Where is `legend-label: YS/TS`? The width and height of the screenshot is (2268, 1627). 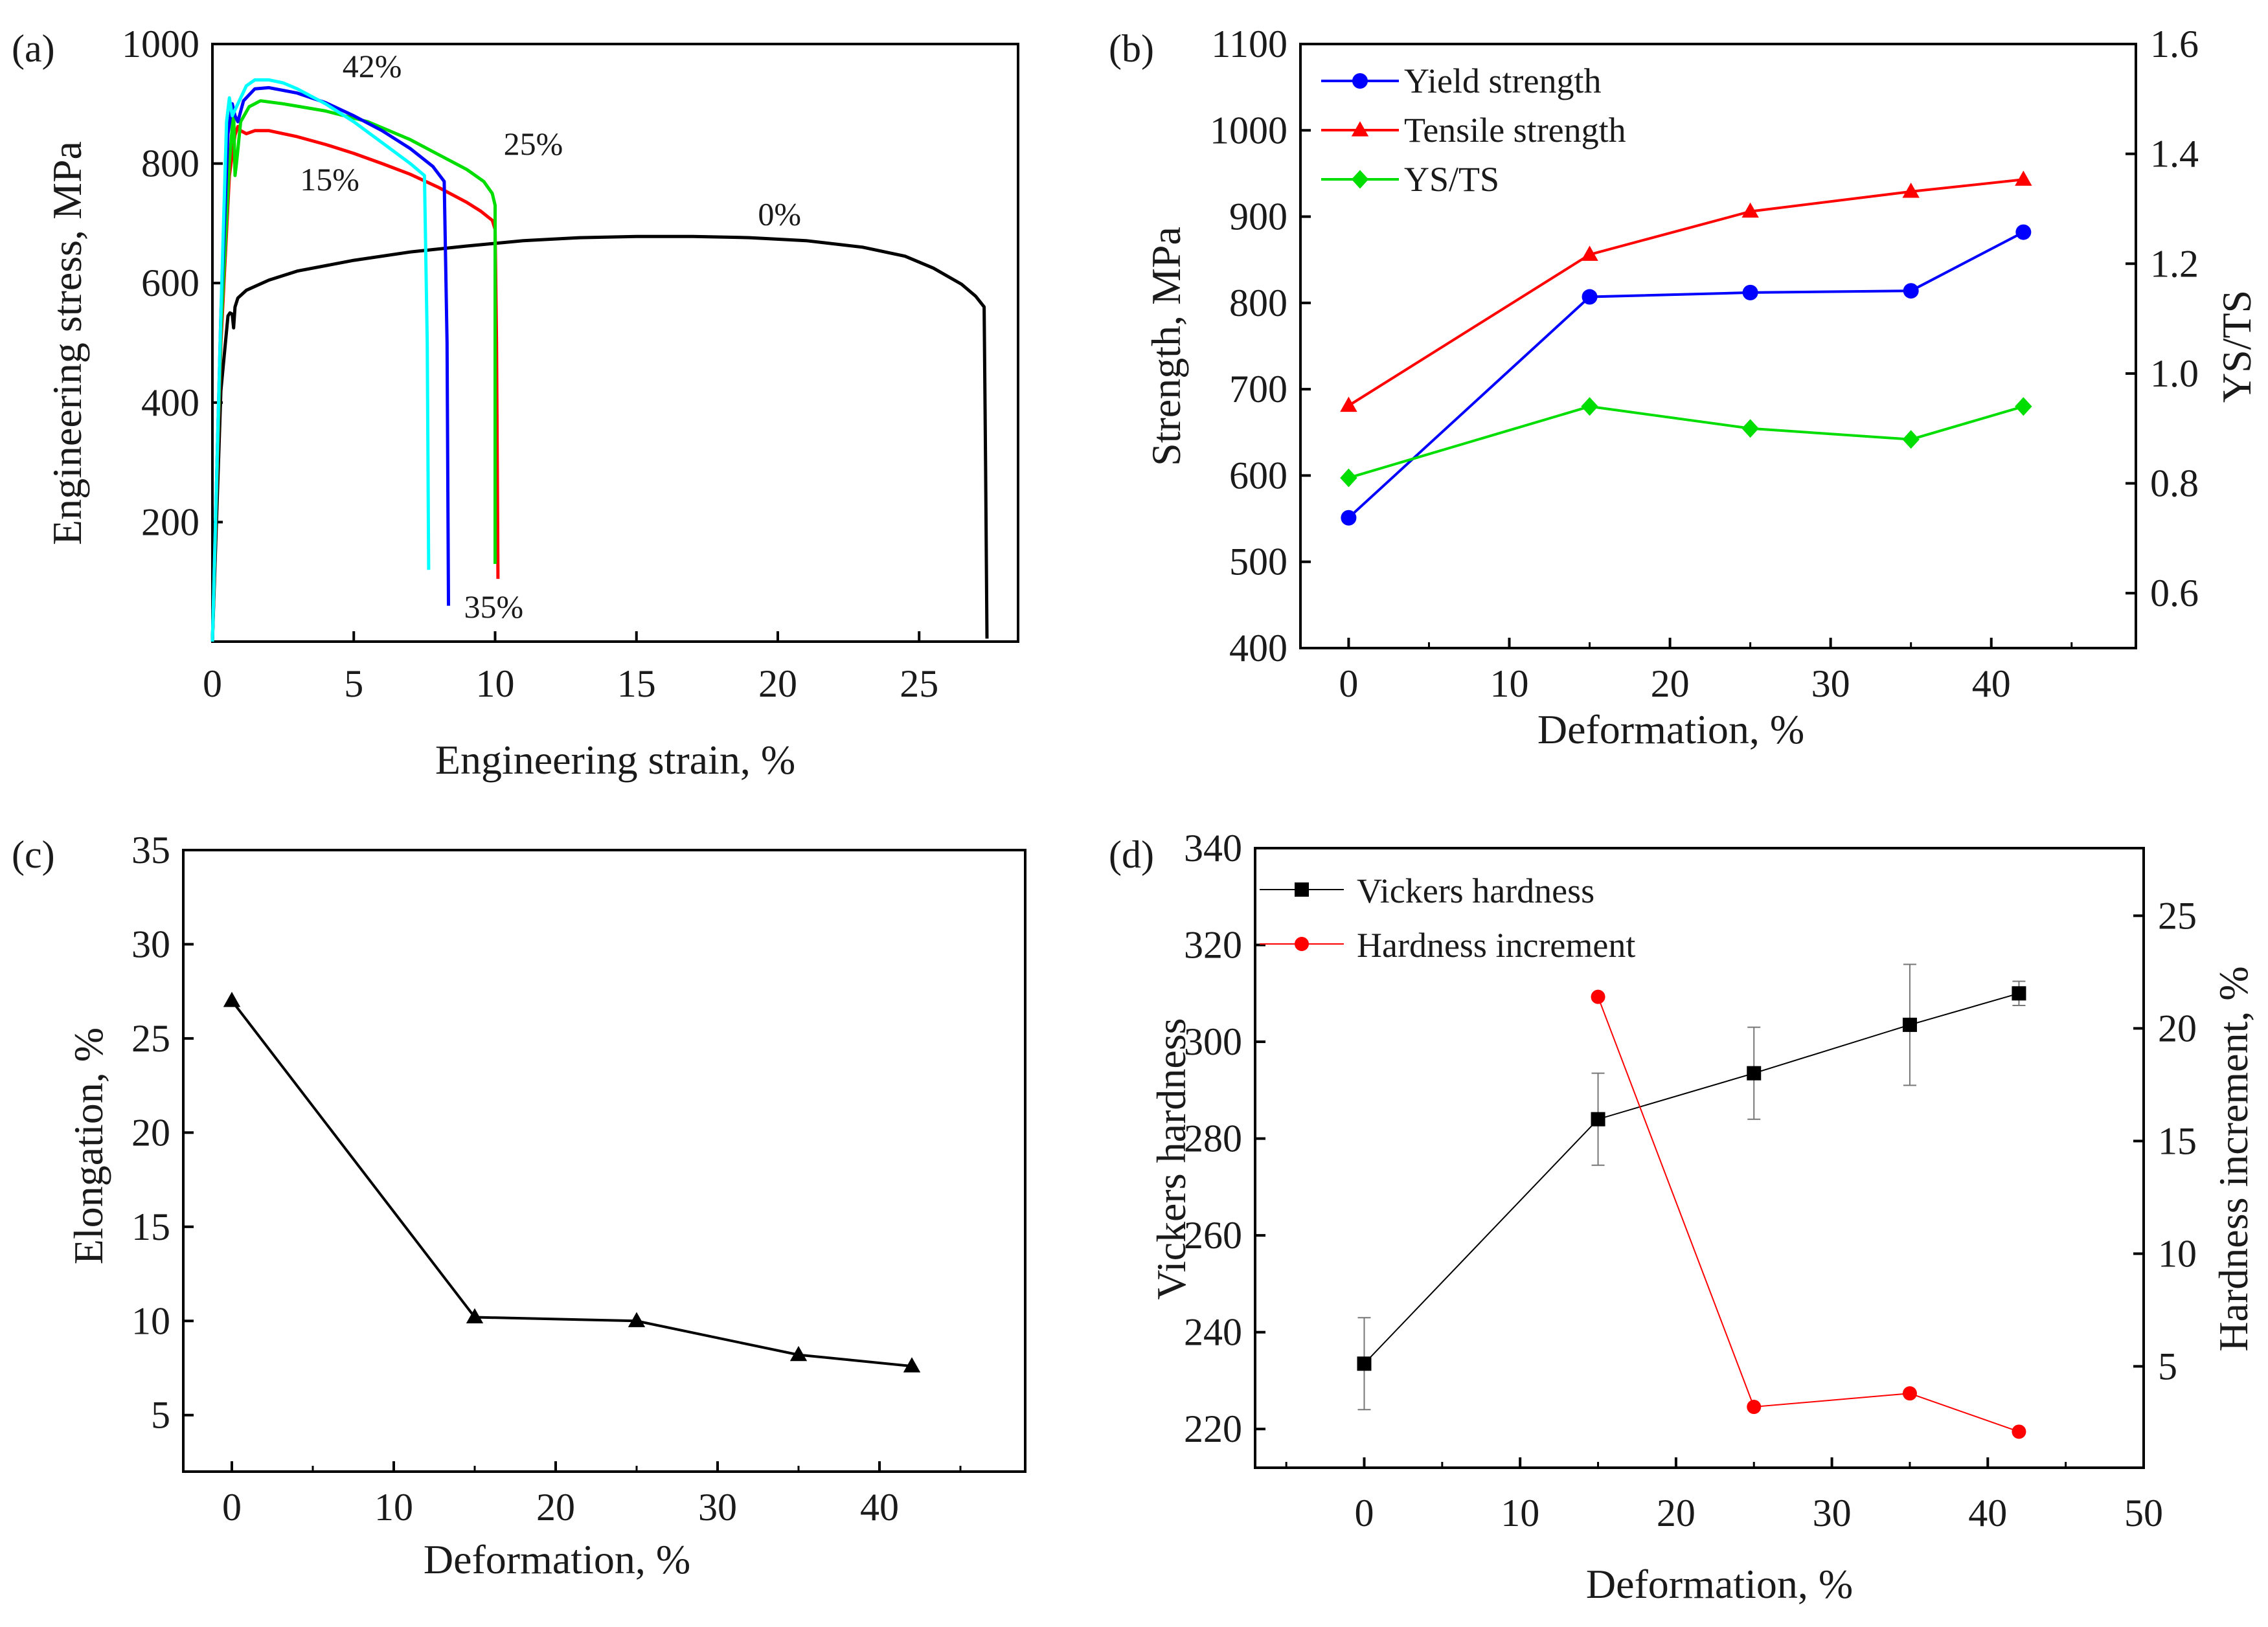 legend-label: YS/TS is located at coordinates (1451, 180).